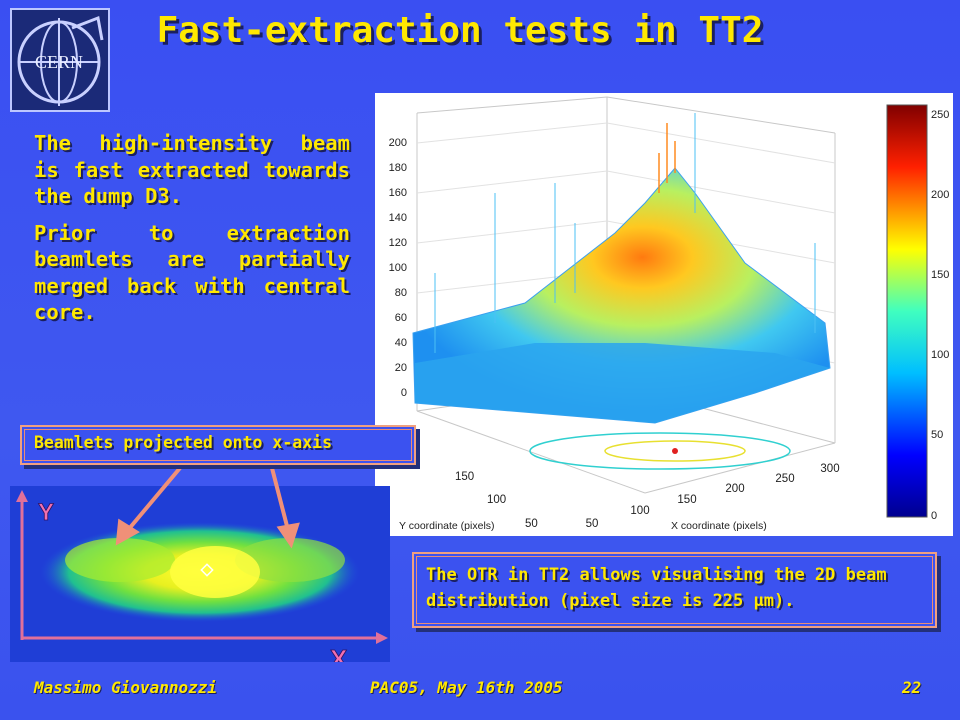 The height and width of the screenshot is (720, 960). I want to click on peak-spikes, so click(667, 158).